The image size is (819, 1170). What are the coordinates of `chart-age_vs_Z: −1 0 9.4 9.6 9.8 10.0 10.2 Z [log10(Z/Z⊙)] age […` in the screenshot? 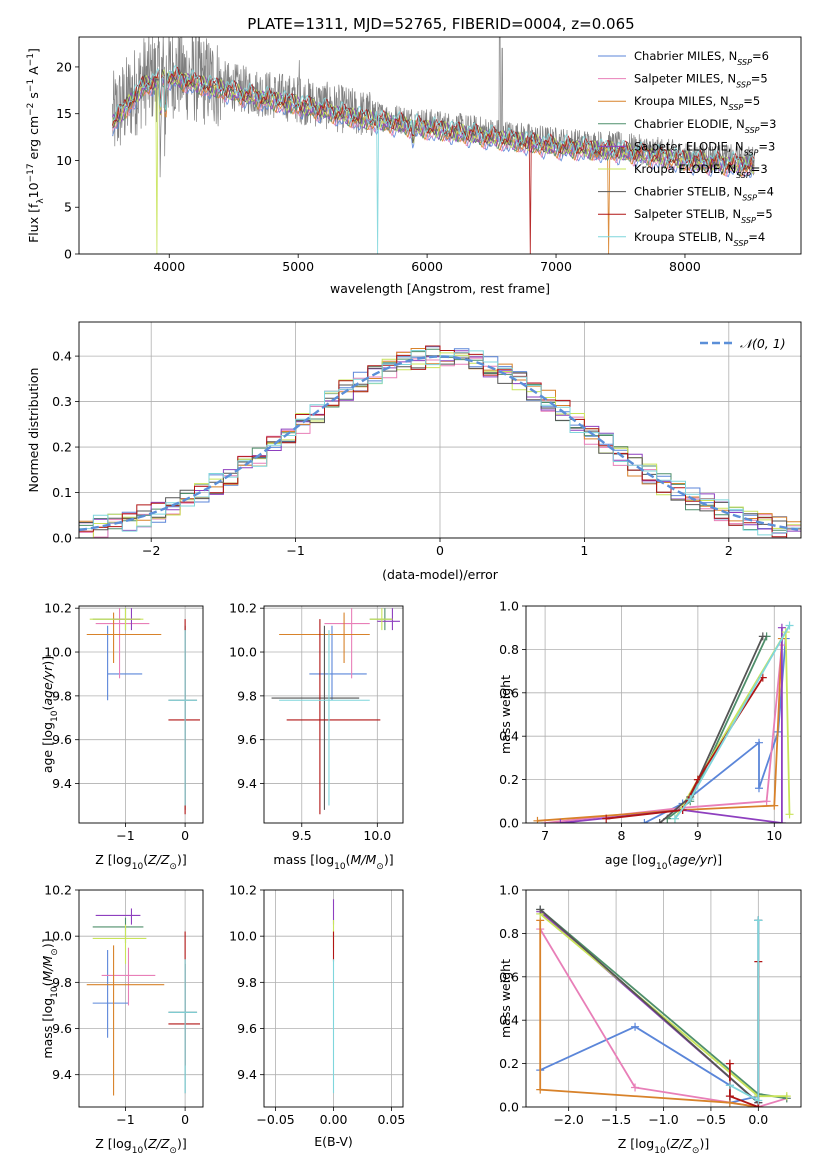 It's located at (122, 736).